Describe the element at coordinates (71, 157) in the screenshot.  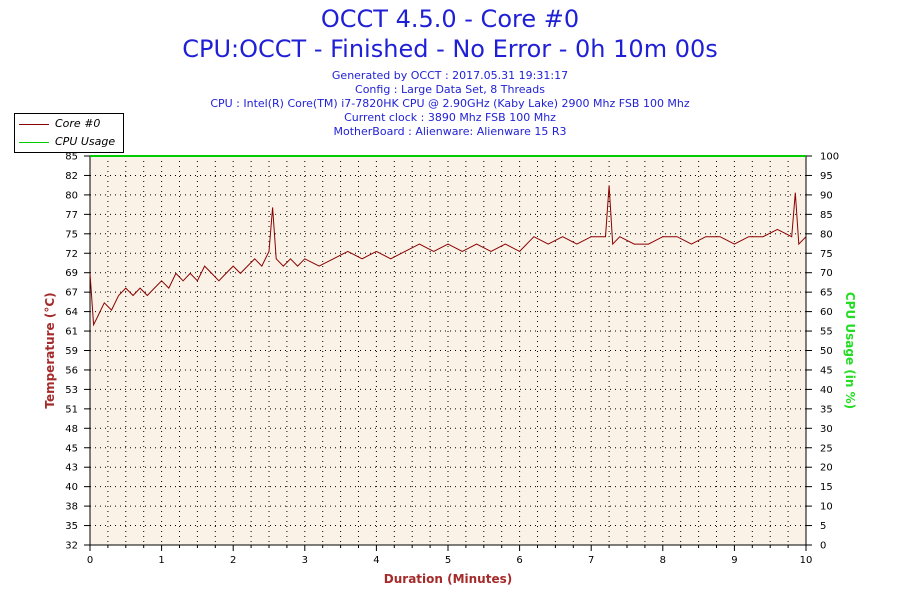
I see `y-left-tick-label: 85` at that location.